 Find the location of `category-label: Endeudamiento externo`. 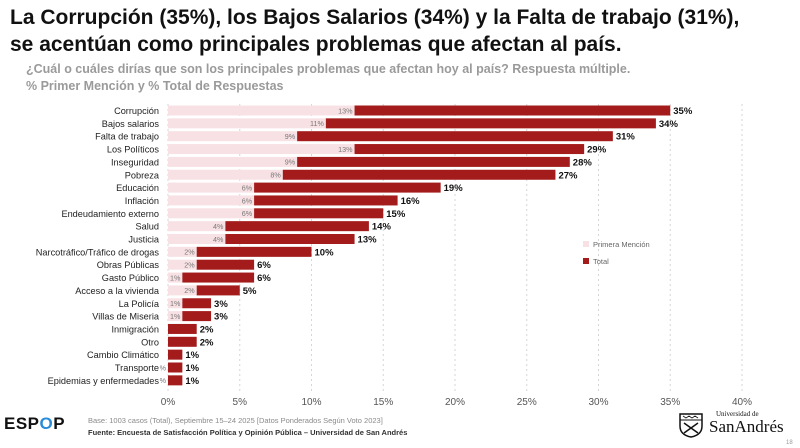

category-label: Endeudamiento externo is located at coordinates (110, 214).